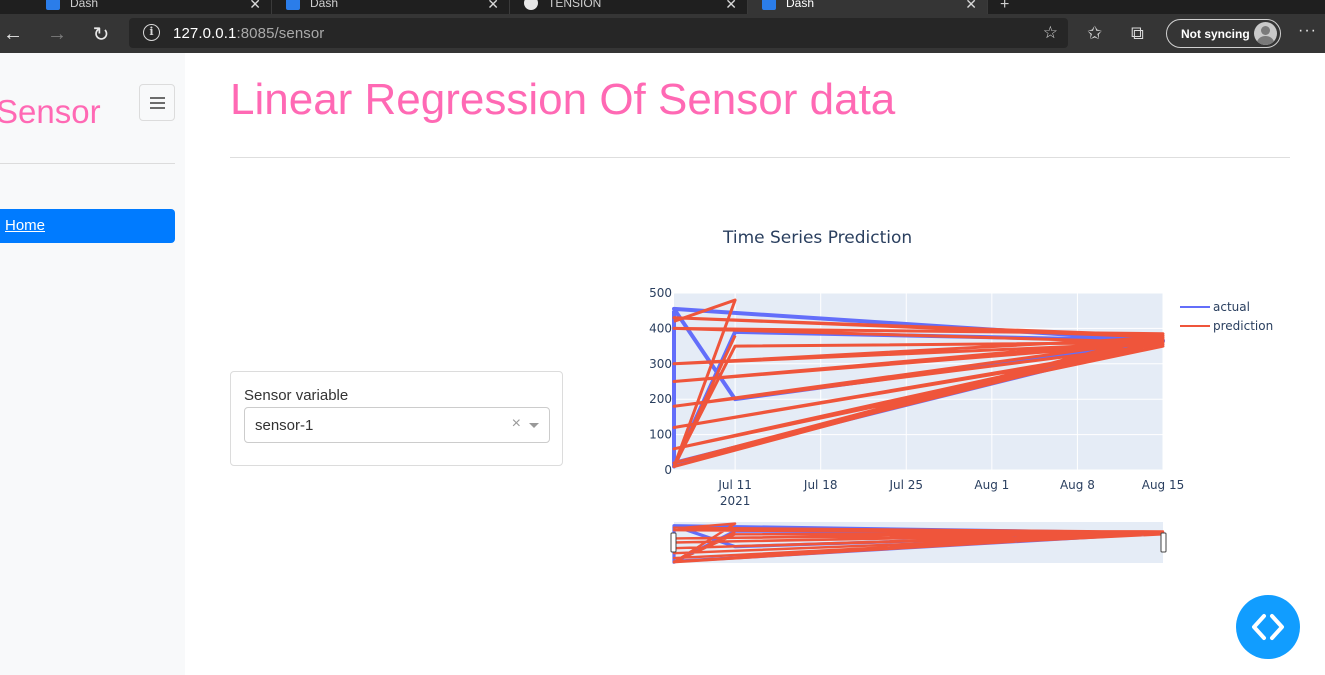 Image resolution: width=1325 pixels, height=675 pixels. What do you see at coordinates (734, 485) in the screenshot?
I see `x-tick-label: Jul 11` at bounding box center [734, 485].